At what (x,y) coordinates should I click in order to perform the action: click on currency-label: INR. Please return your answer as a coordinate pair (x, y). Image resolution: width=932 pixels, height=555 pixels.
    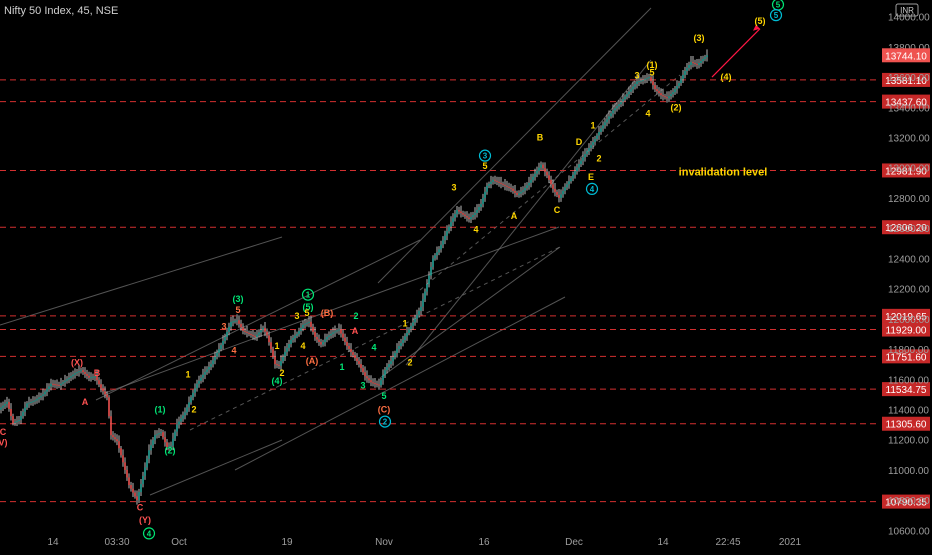
    Looking at the image, I should click on (907, 10).